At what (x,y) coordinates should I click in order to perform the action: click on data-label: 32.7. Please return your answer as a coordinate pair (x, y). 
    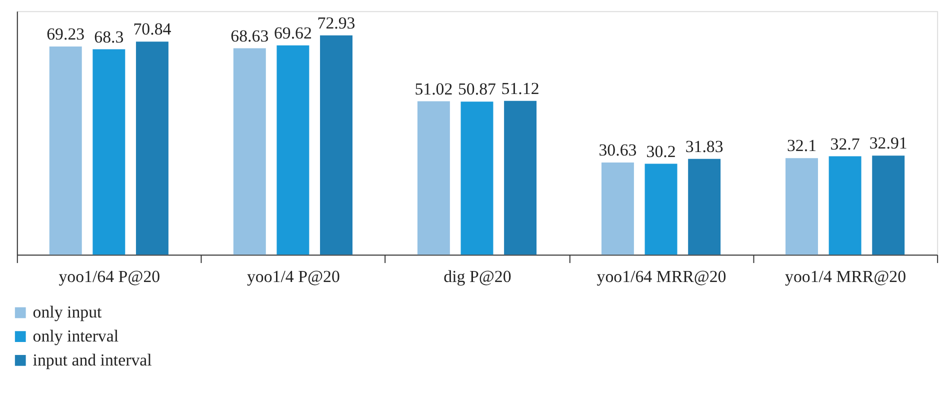
    Looking at the image, I should click on (845, 144).